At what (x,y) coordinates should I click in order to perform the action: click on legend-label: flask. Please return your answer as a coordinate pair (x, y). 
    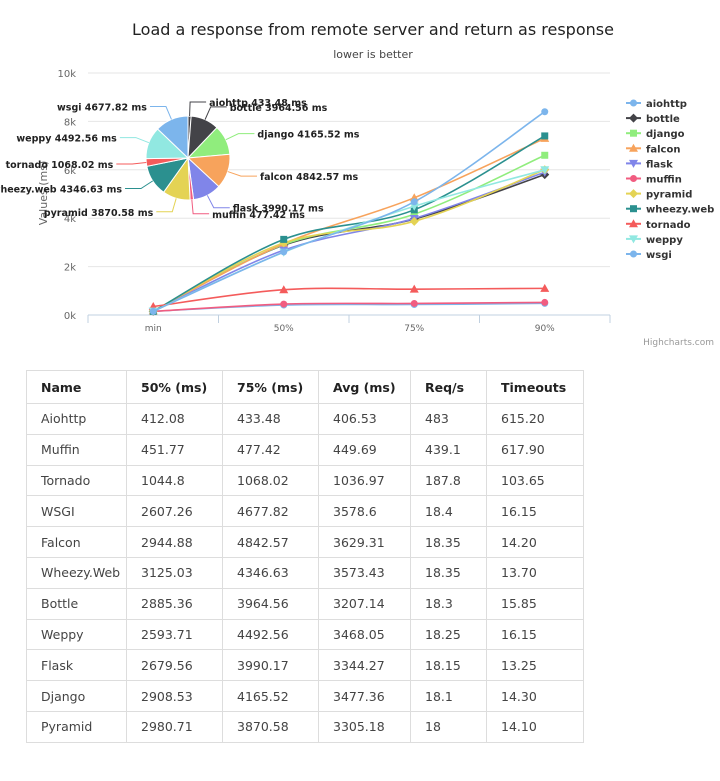
    Looking at the image, I should click on (659, 164).